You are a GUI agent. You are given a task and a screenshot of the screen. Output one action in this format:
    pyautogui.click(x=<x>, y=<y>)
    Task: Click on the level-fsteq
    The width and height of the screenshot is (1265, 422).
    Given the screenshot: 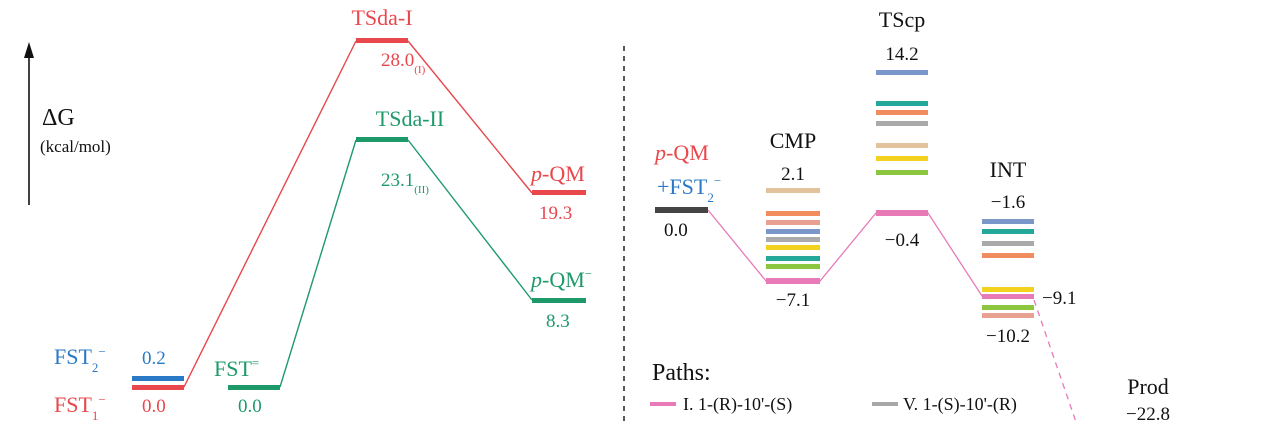 What is the action you would take?
    pyautogui.click(x=254, y=387)
    